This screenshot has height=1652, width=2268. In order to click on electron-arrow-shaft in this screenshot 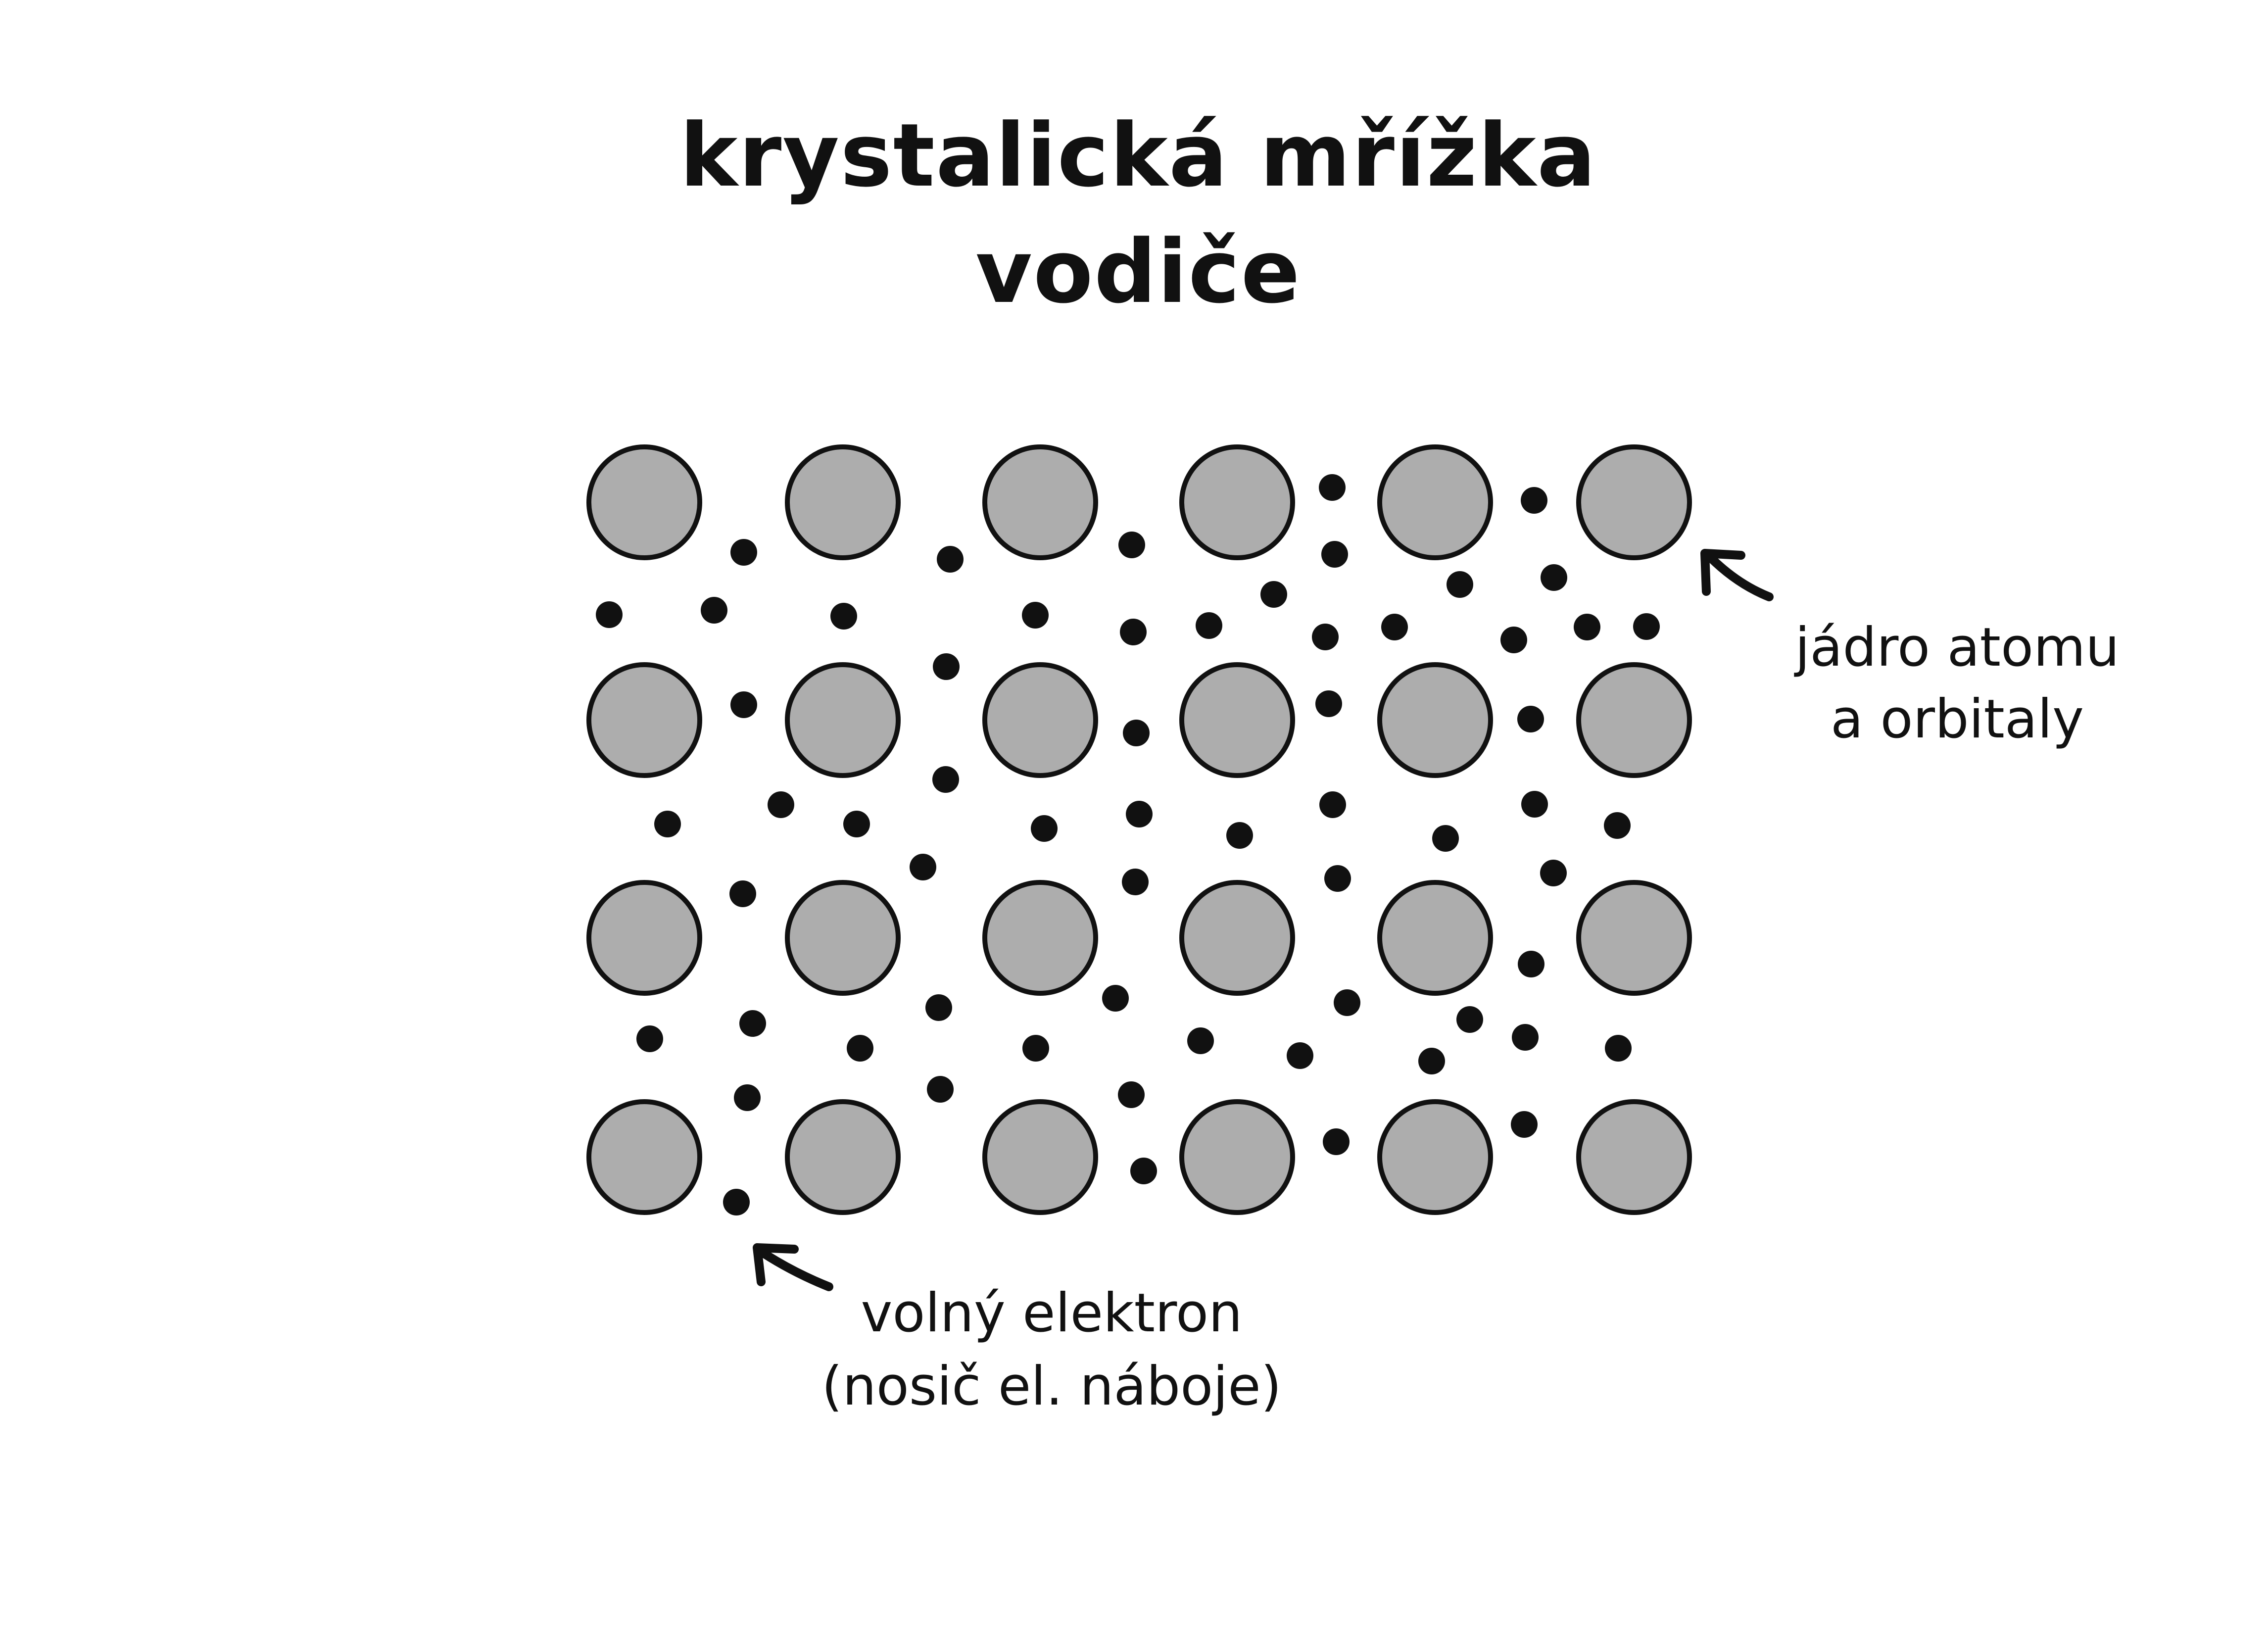, I will do `click(794, 1268)`.